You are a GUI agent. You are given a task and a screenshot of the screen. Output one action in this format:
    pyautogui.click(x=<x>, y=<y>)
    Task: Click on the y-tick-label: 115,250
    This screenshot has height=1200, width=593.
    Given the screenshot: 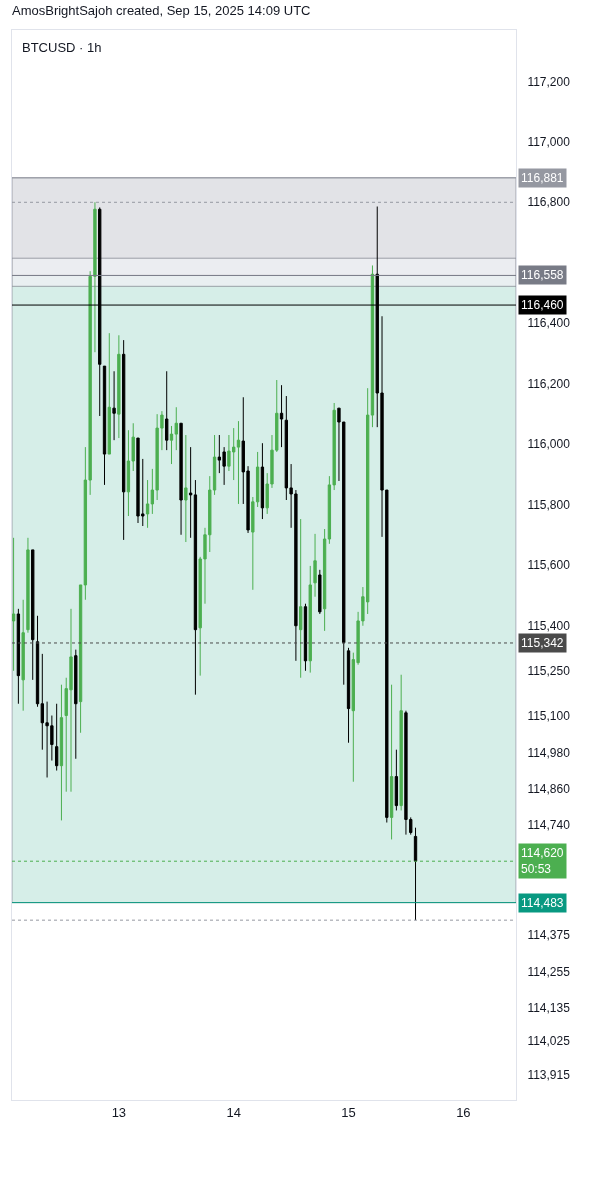 What is the action you would take?
    pyautogui.click(x=549, y=670)
    